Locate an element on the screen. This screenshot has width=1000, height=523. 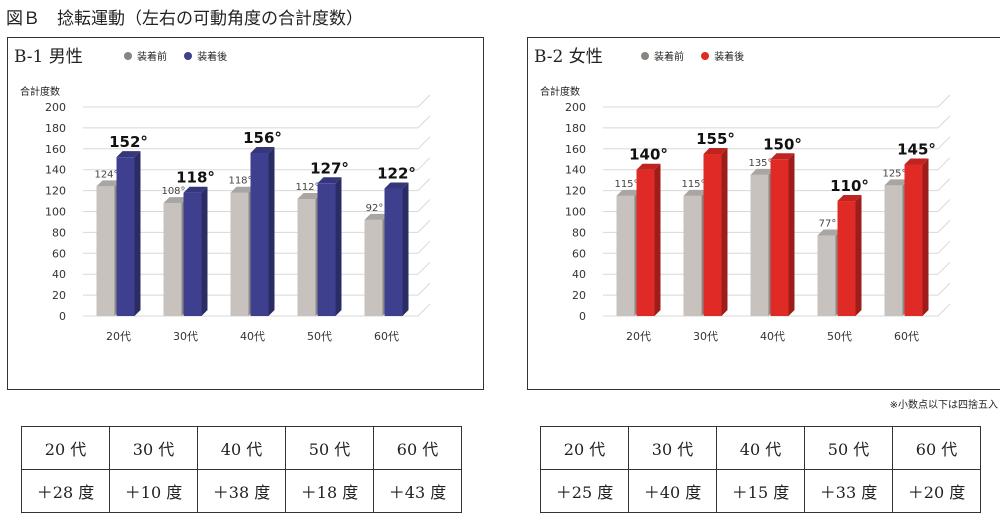
table-cell: ＋43 度 is located at coordinates (417, 491).